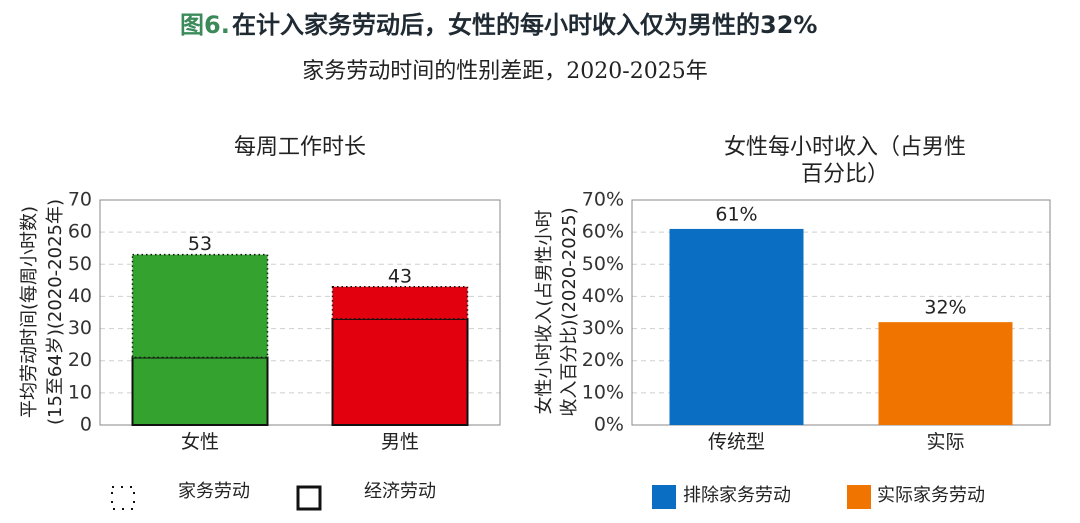 This screenshot has width=1080, height=523. Describe the element at coordinates (945, 308) in the screenshot. I see `value-label: 32%` at that location.